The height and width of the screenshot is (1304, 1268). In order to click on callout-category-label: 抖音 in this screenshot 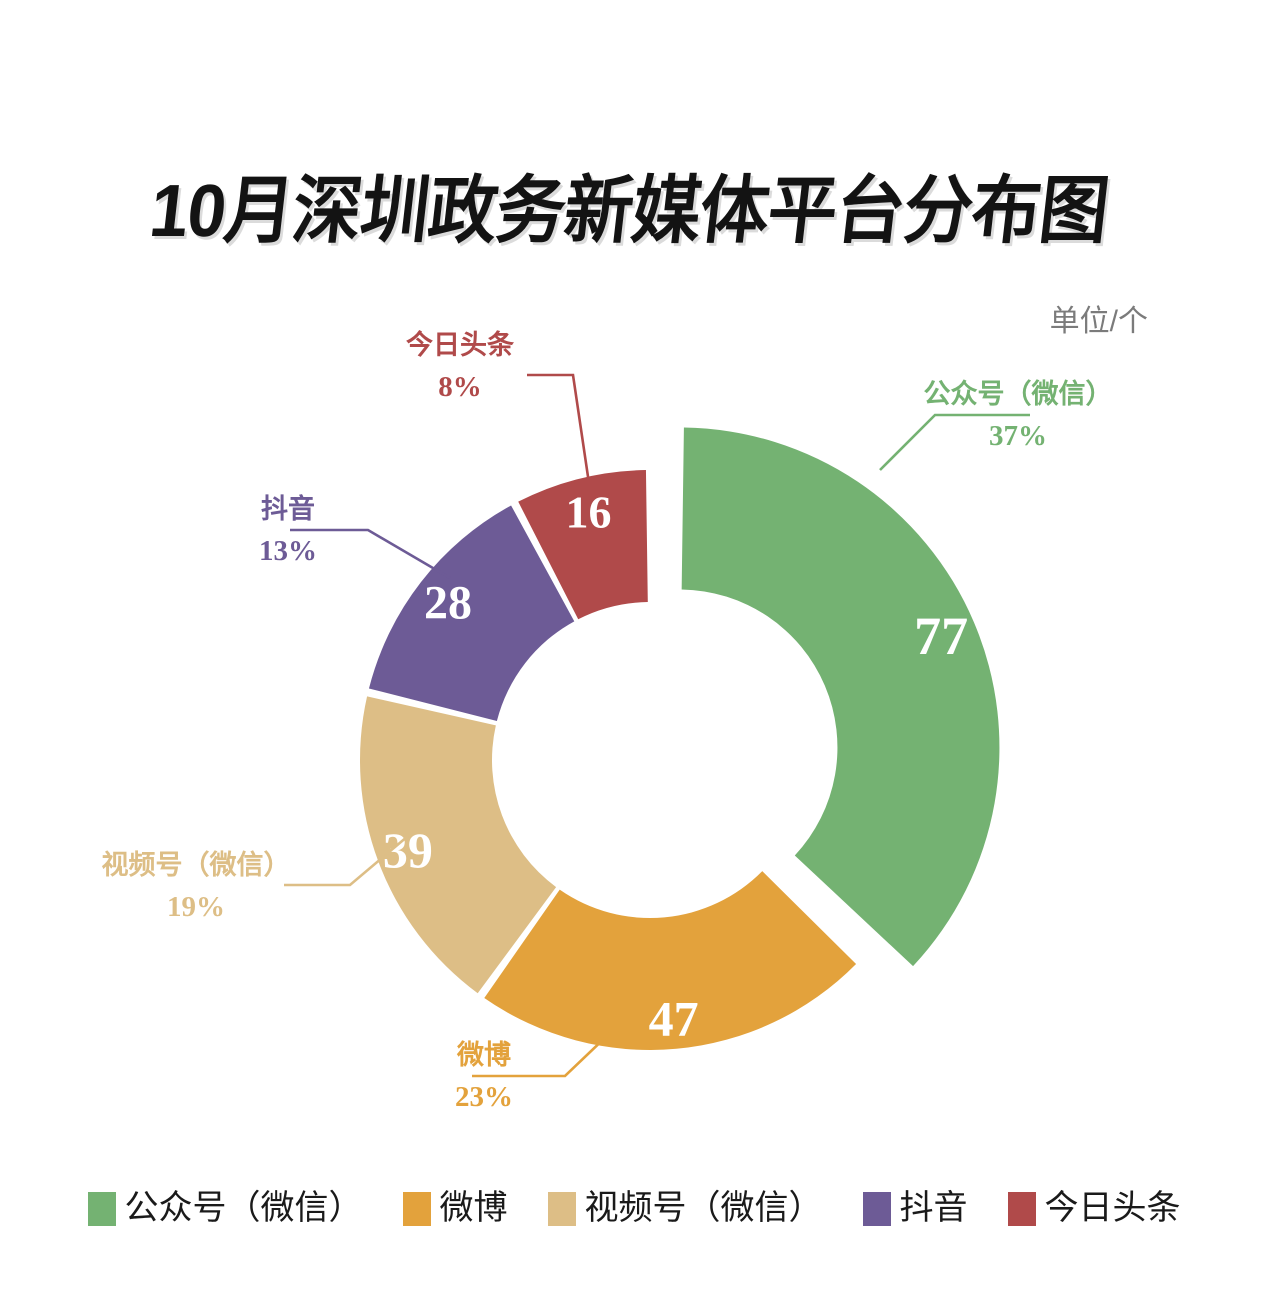, I will do `click(288, 508)`.